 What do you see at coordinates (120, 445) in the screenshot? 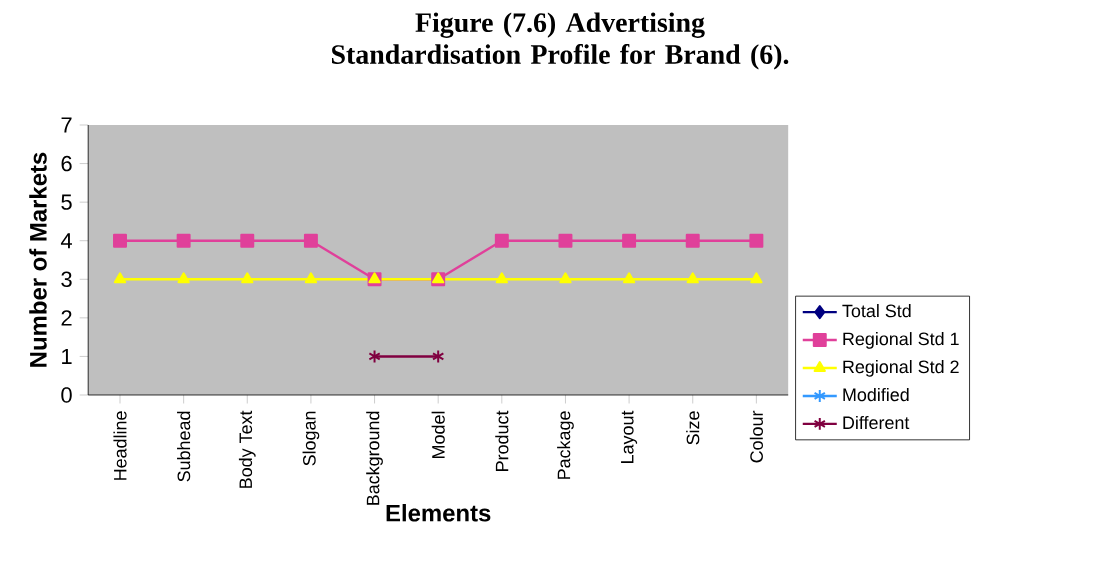
I see `x-tick-label: Headline` at bounding box center [120, 445].